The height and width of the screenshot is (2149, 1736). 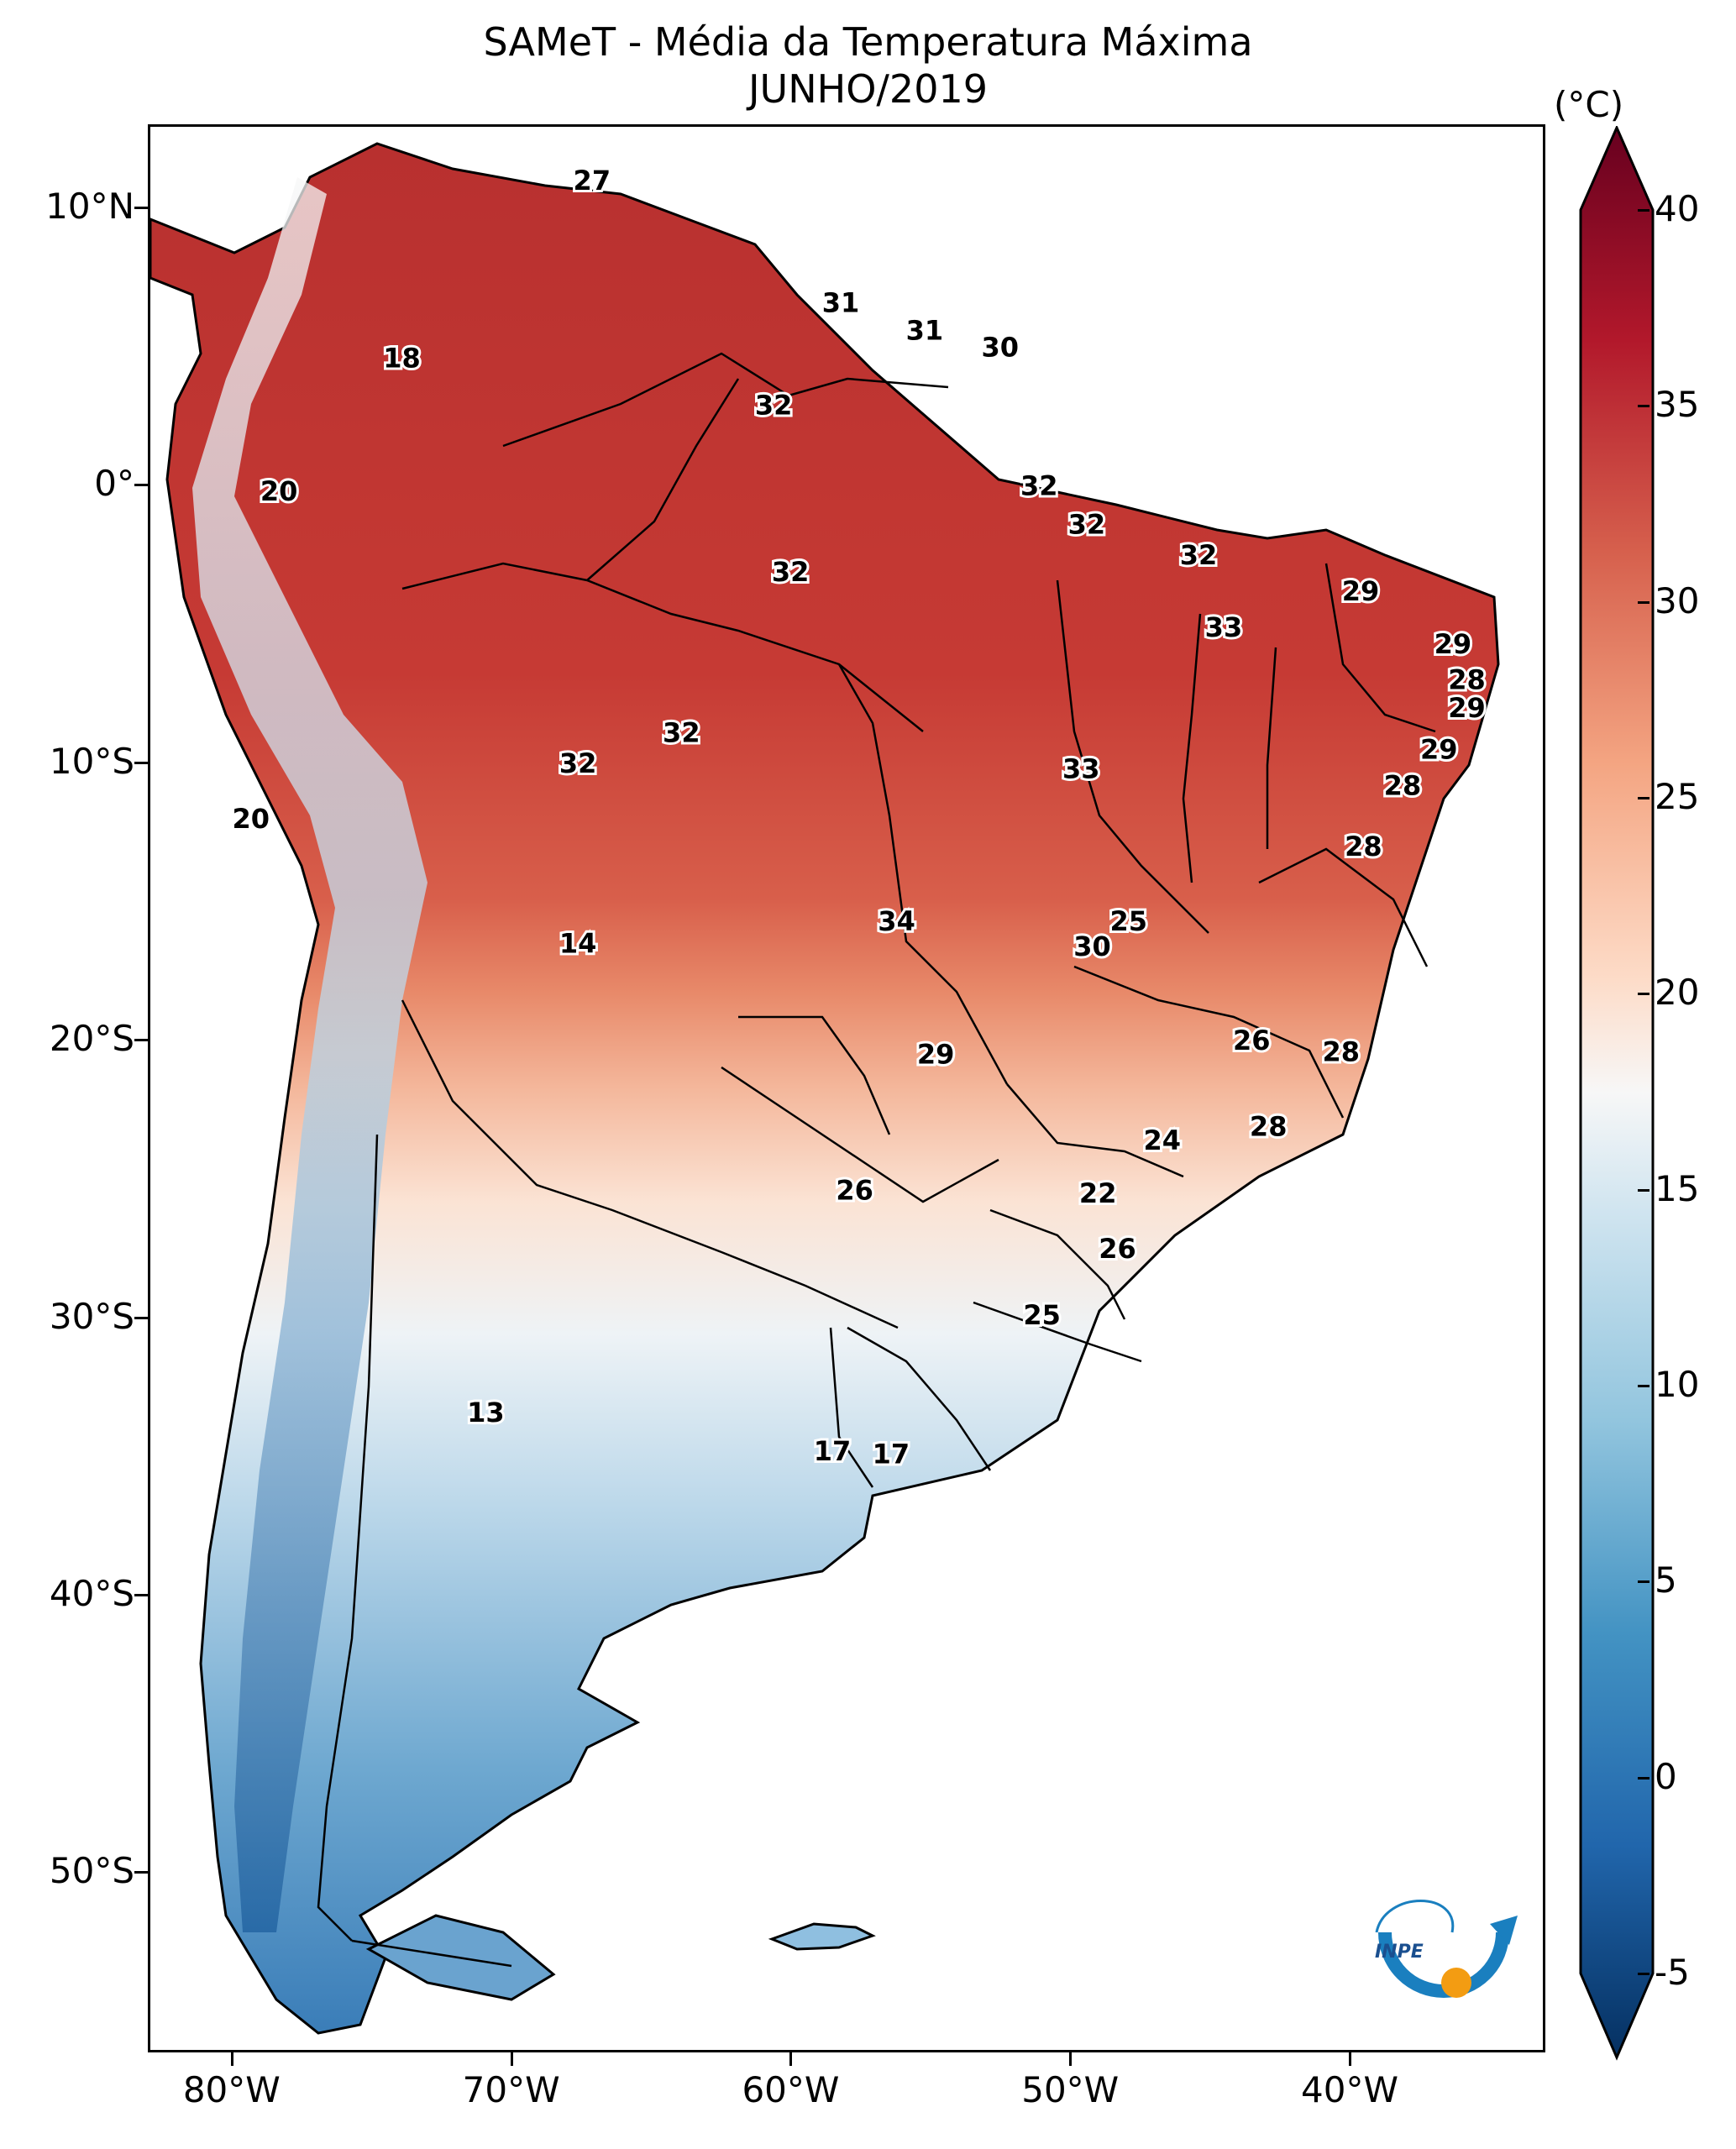 What do you see at coordinates (1415, 1916) in the screenshot?
I see `inpe-logo-orbit` at bounding box center [1415, 1916].